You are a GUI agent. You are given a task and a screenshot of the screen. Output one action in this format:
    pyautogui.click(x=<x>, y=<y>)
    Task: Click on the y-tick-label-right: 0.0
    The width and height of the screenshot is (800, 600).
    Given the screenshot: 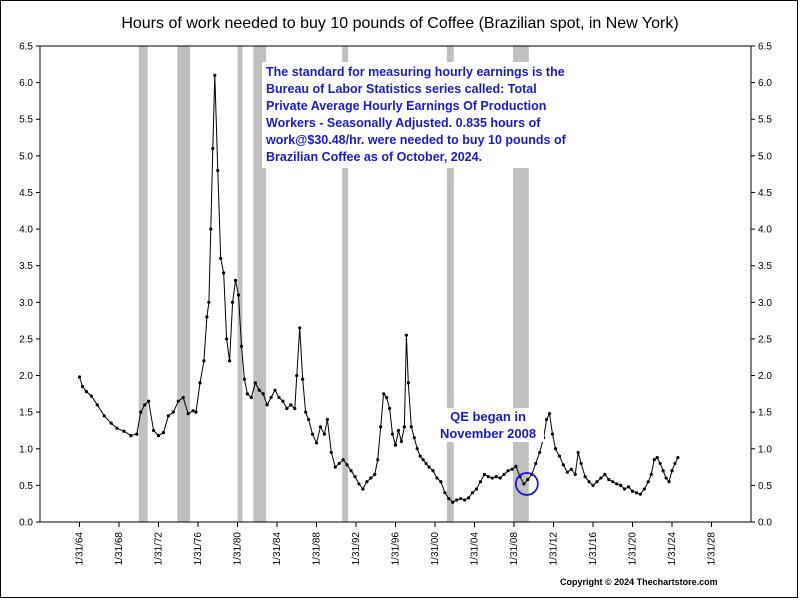 What is the action you would take?
    pyautogui.click(x=765, y=523)
    